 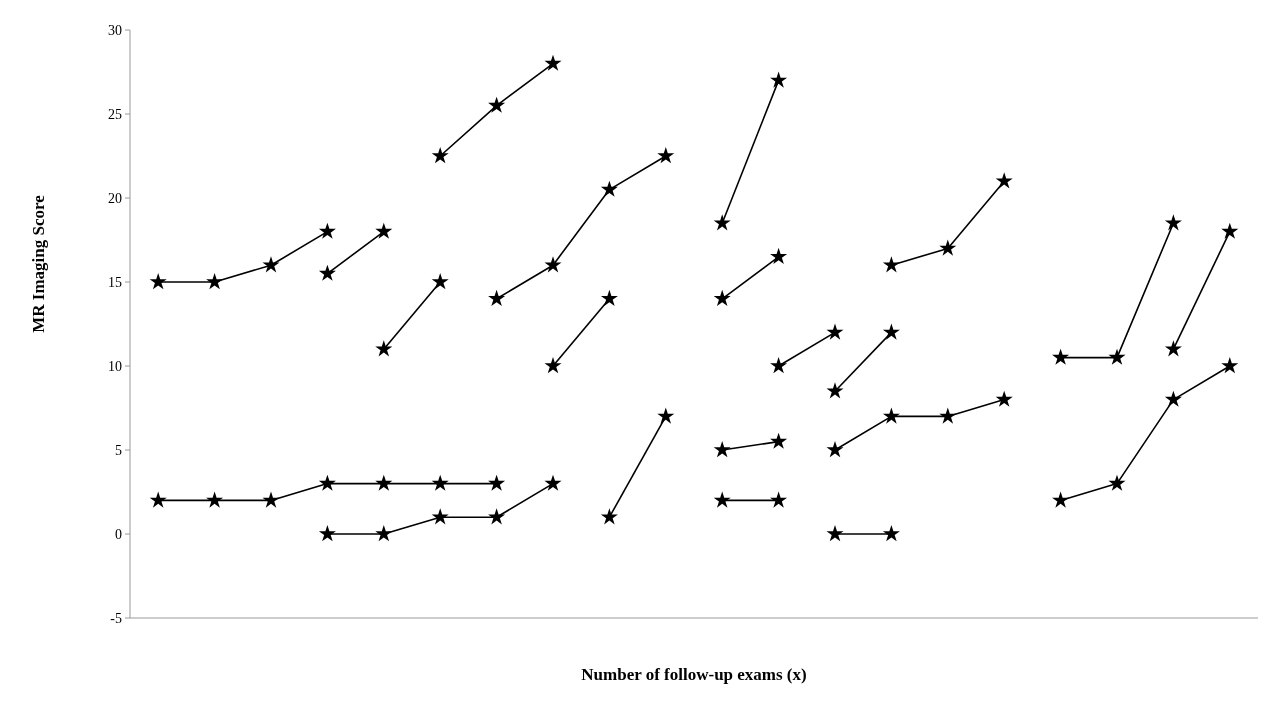 I want to click on y-tick-label: 15, so click(x=115, y=282).